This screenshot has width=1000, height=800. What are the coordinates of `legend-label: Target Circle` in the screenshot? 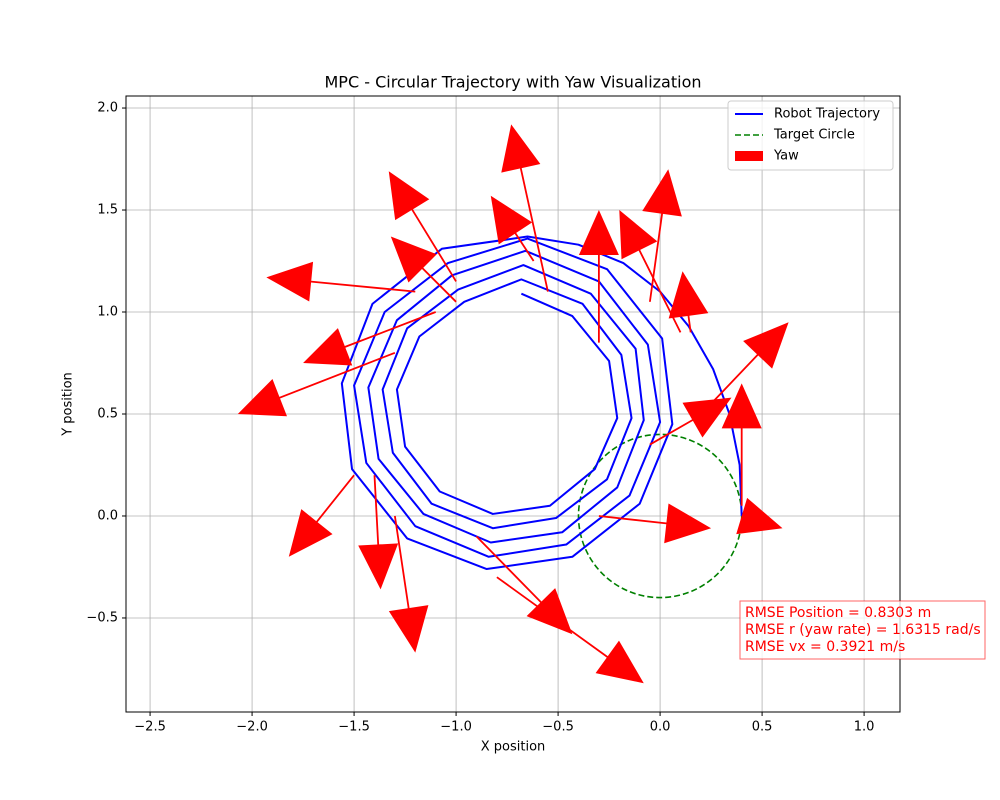 It's located at (814, 135).